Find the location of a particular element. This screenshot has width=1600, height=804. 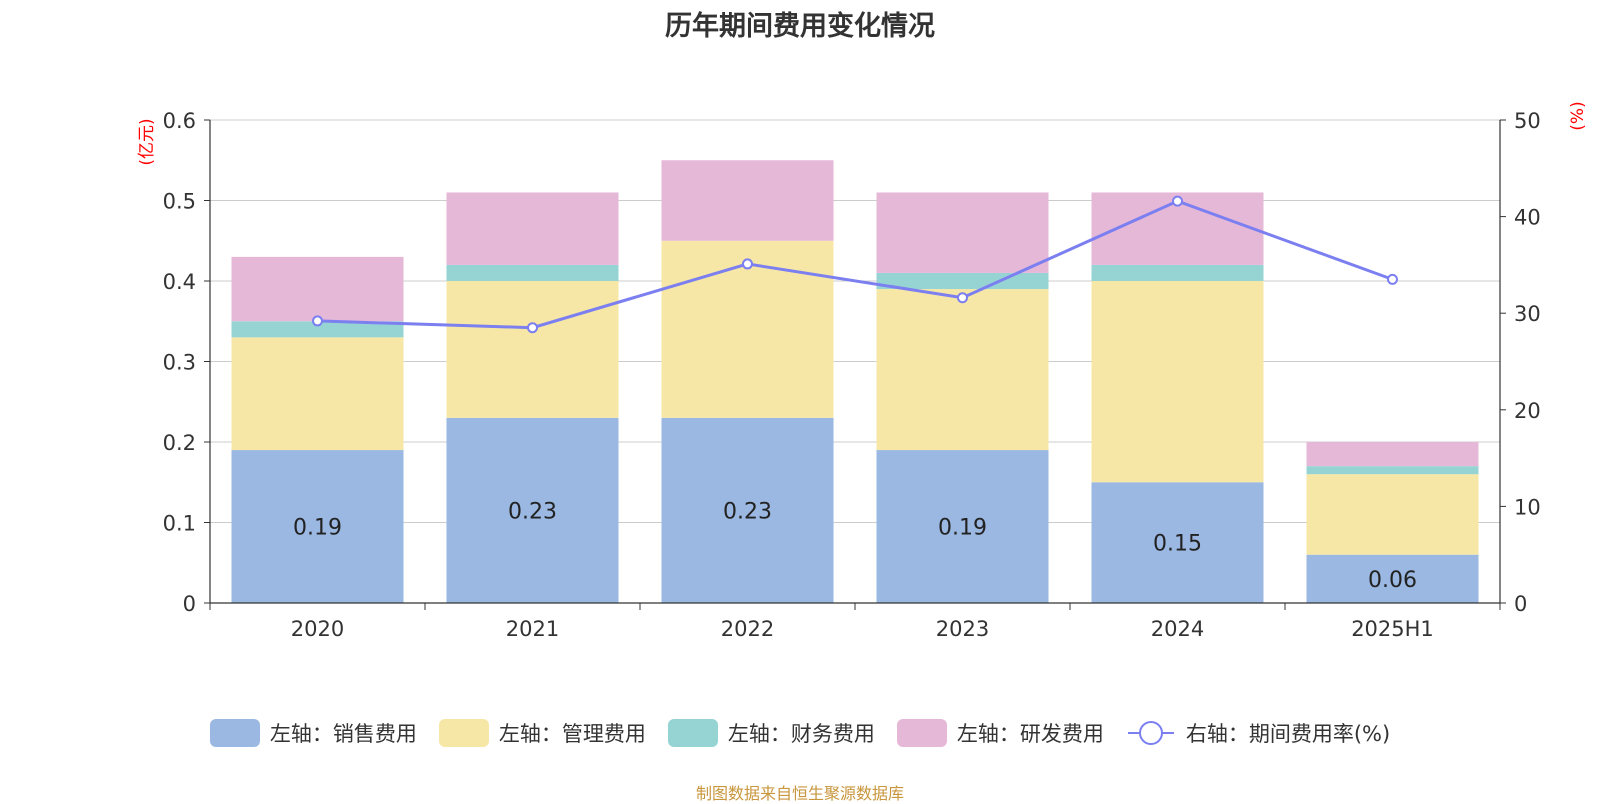

legend-line-marker is located at coordinates (1150, 733).